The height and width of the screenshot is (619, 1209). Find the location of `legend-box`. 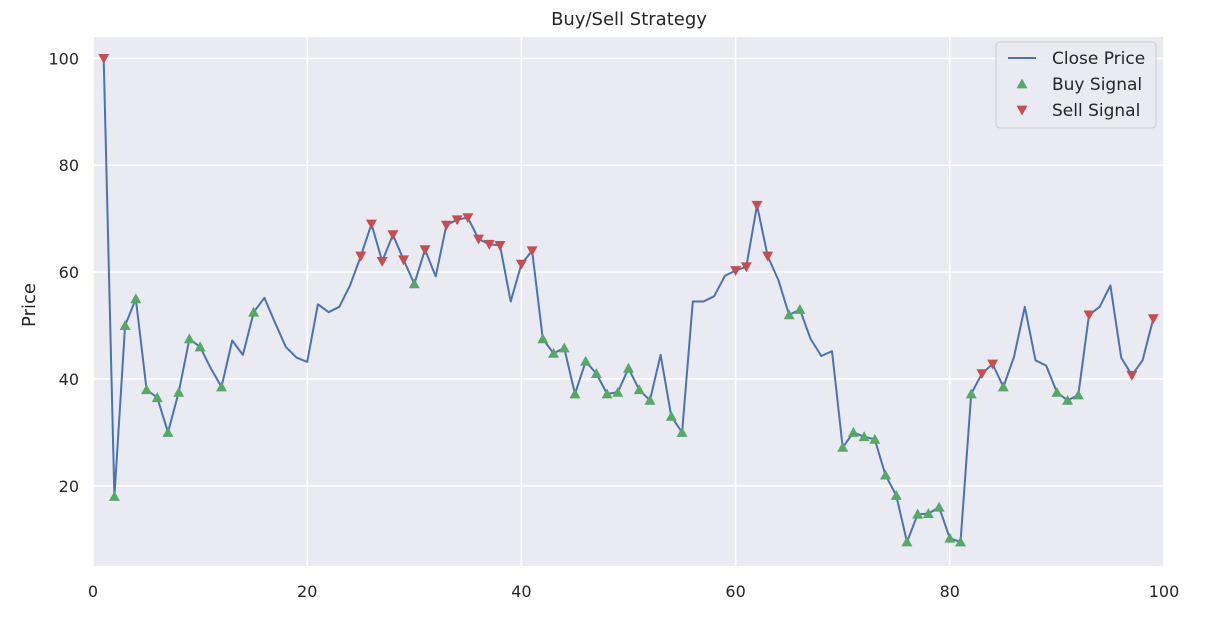

legend-box is located at coordinates (1076, 85).